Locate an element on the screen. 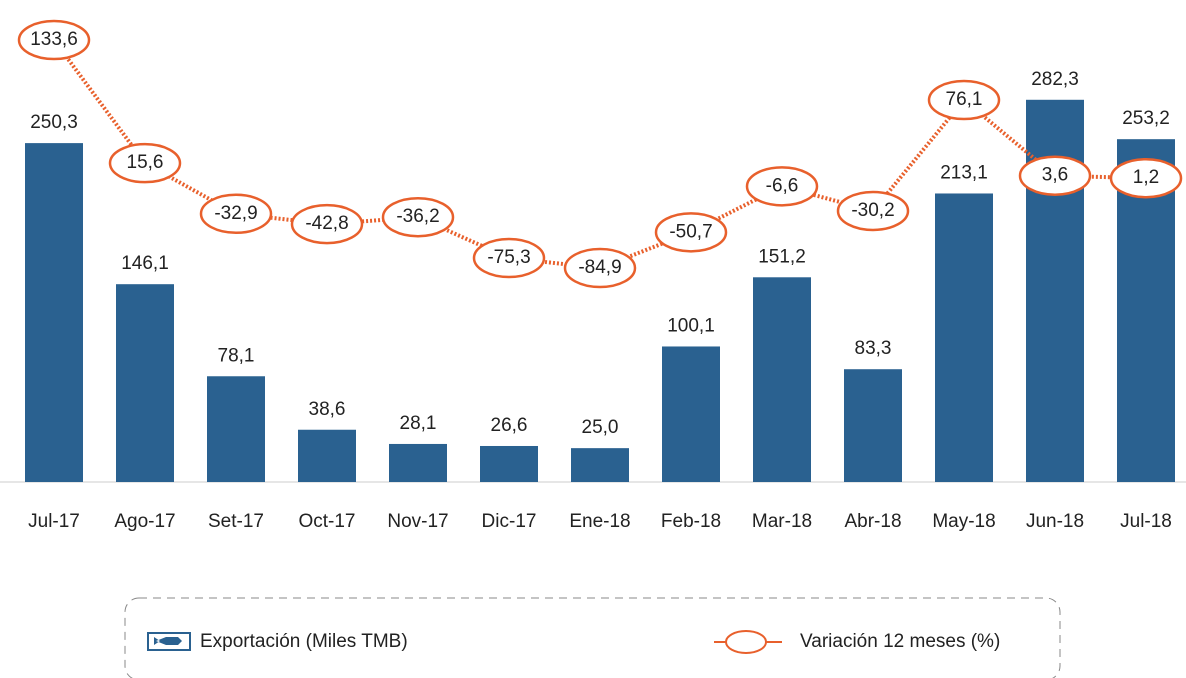 This screenshot has width=1186, height=678. line-value-label: -6,6 is located at coordinates (782, 185).